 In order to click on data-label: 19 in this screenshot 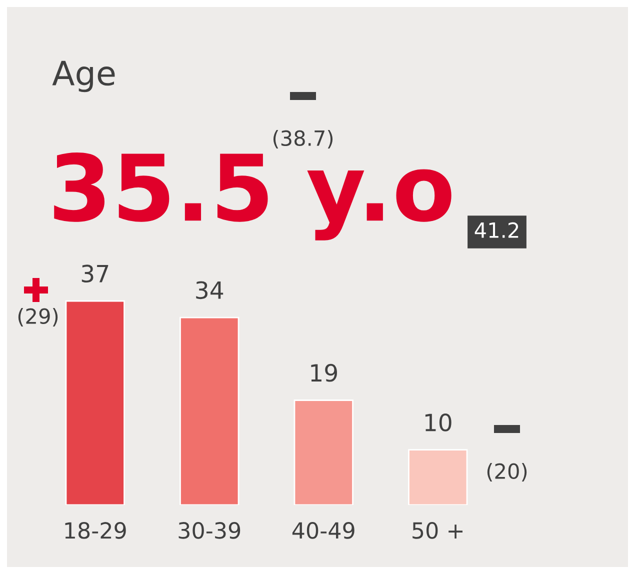, I will do `click(324, 373)`.